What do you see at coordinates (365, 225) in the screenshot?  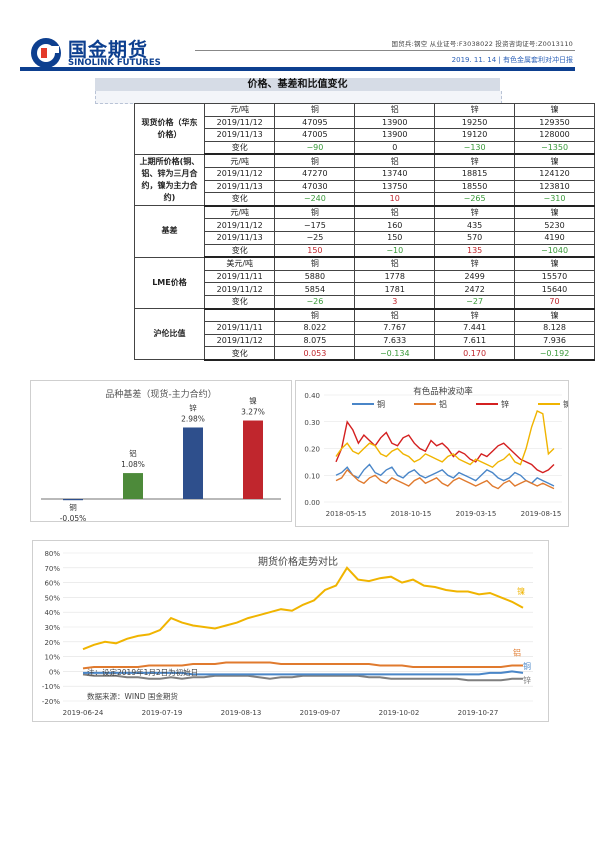 I see `table-row: 2019/11/12 −175 160 435 5230` at bounding box center [365, 225].